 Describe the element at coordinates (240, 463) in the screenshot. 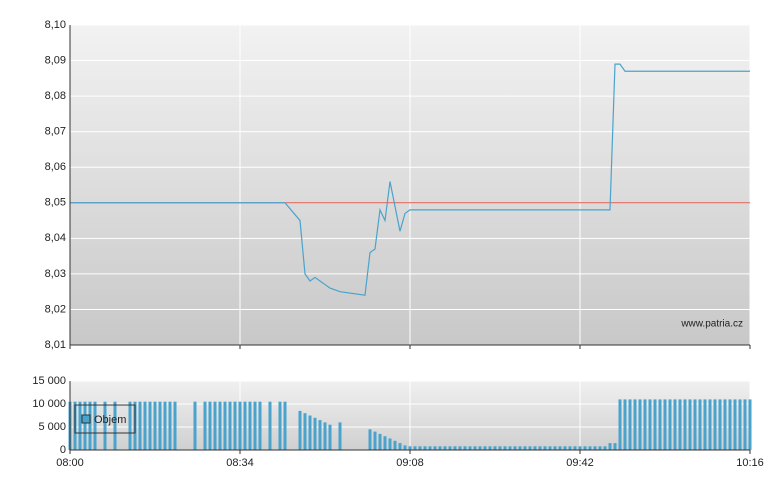

I see `x-tick-label: 08:34` at that location.